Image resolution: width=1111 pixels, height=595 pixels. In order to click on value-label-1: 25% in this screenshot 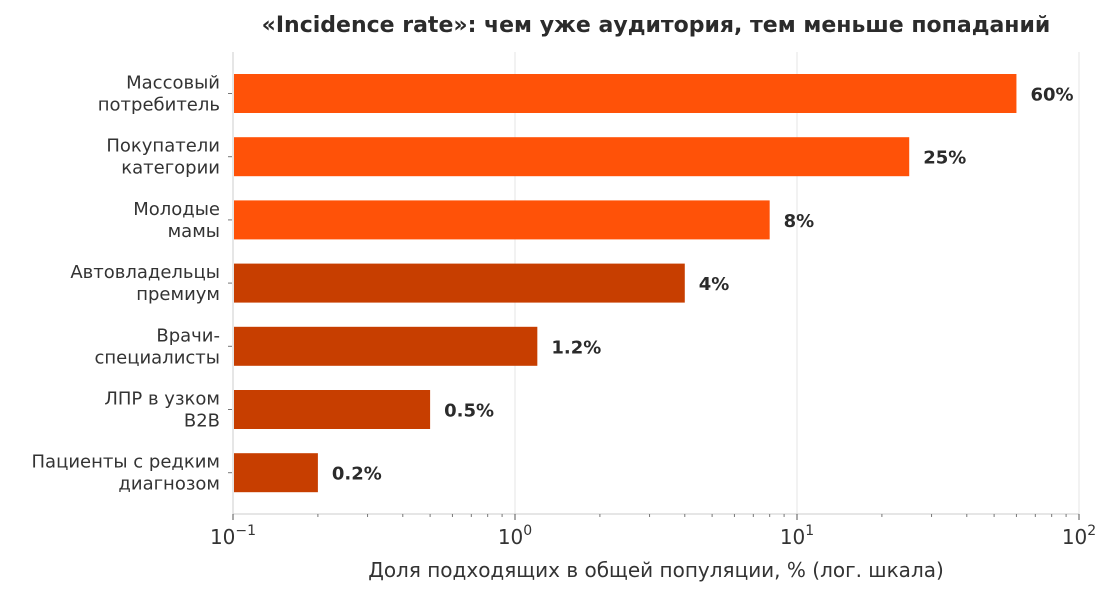, I will do `click(944, 158)`.